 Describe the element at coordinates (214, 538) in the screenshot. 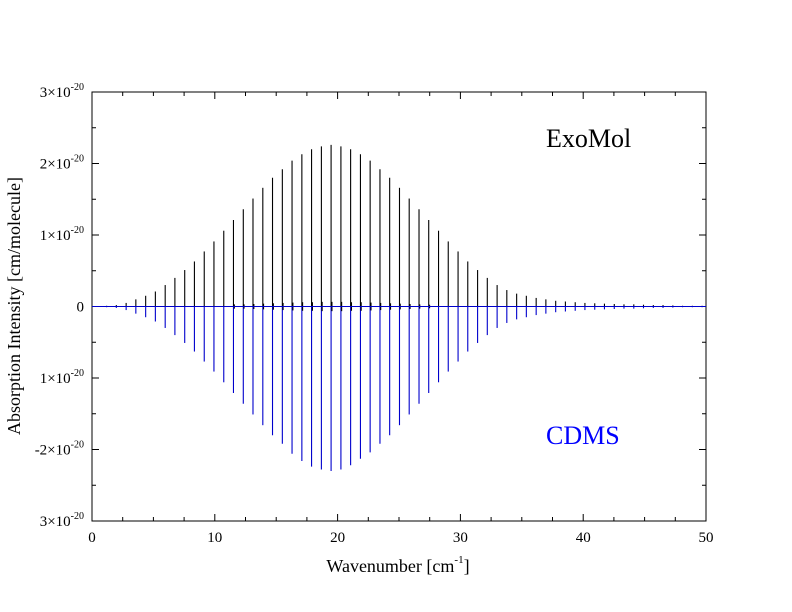

I see `x-tick-label: 10` at that location.